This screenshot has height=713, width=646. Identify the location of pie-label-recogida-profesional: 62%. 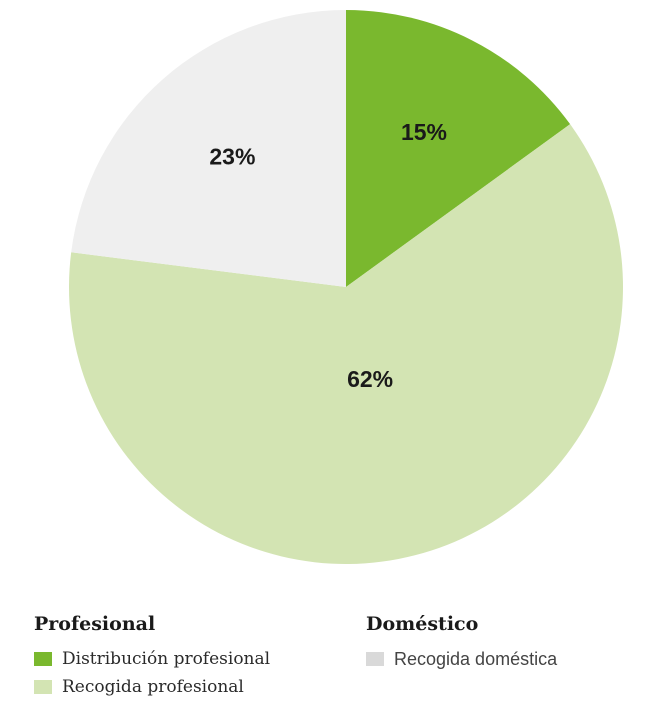
(370, 379).